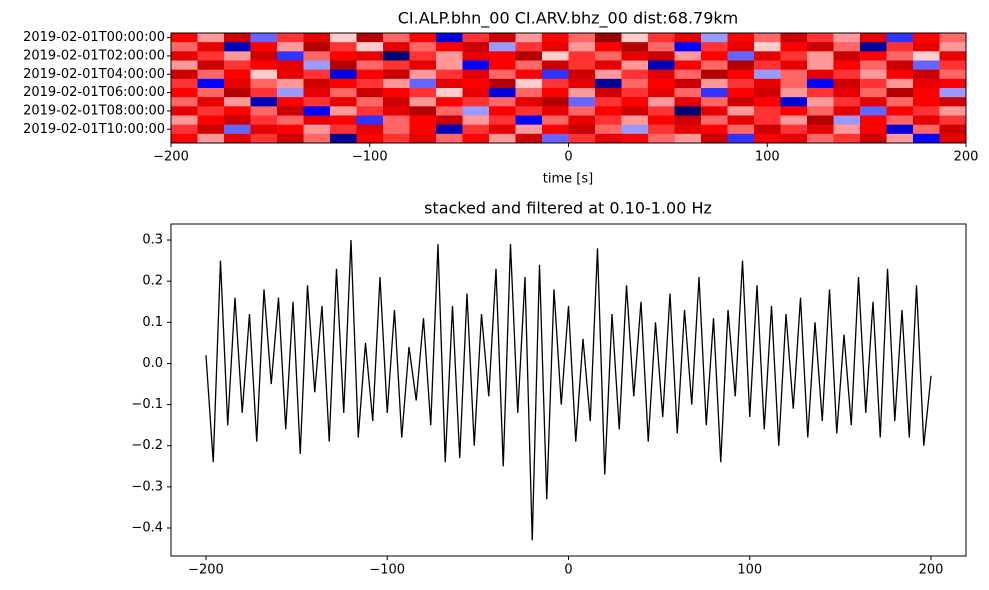 Image resolution: width=989 pixels, height=590 pixels. What do you see at coordinates (767, 157) in the screenshot?
I see `x-tick-label: 100` at bounding box center [767, 157].